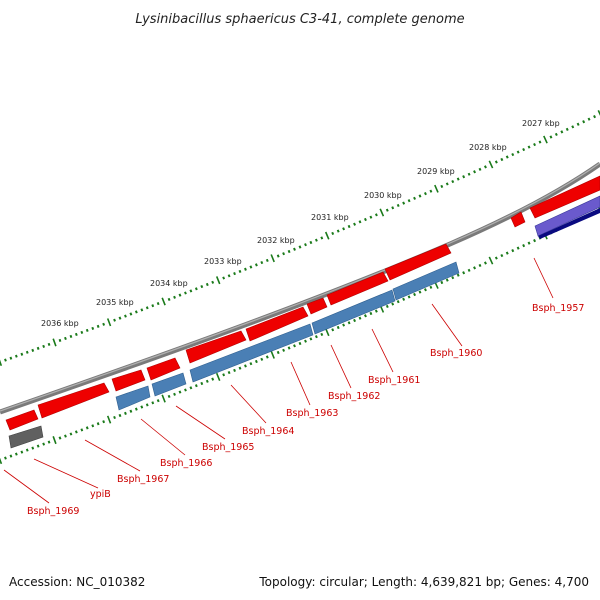 Image resolution: width=600 pixels, height=600 pixels. I want to click on kbp-label-2031: 2031 kbp, so click(330, 217).